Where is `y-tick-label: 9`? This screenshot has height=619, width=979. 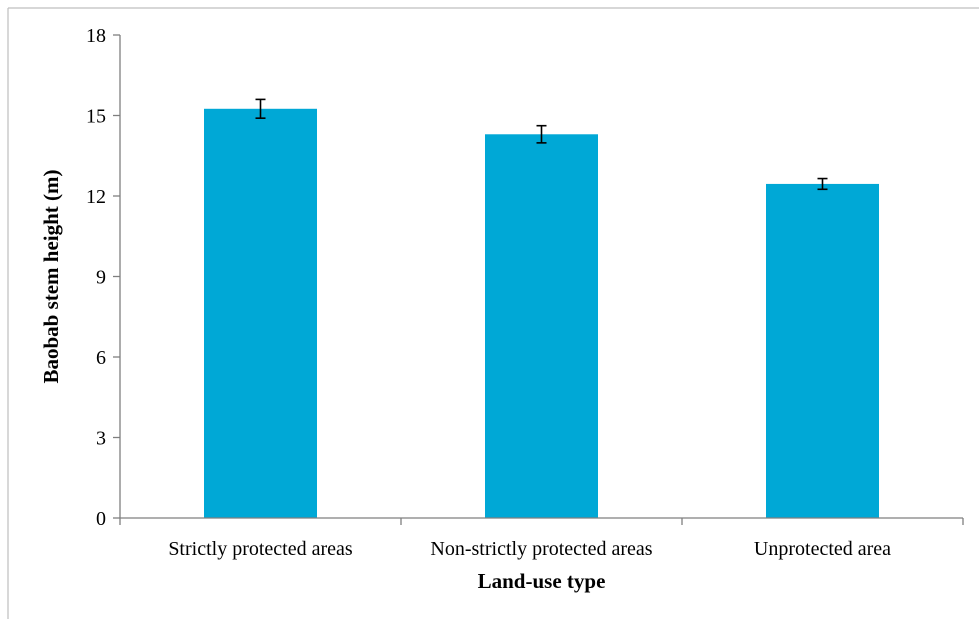 y-tick-label: 9 is located at coordinates (101, 278).